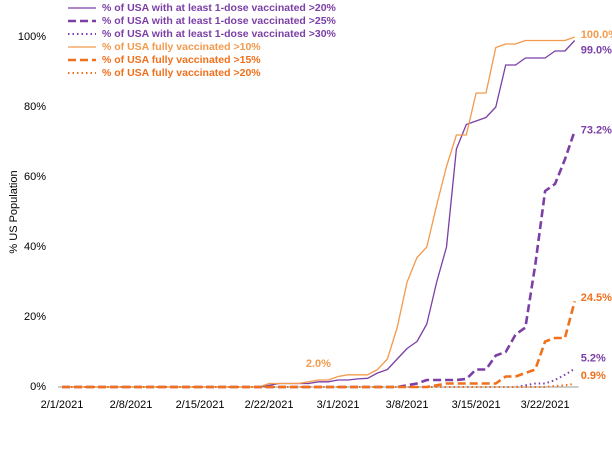 The height and width of the screenshot is (456, 612). I want to click on y-tick-label: 20%, so click(35, 317).